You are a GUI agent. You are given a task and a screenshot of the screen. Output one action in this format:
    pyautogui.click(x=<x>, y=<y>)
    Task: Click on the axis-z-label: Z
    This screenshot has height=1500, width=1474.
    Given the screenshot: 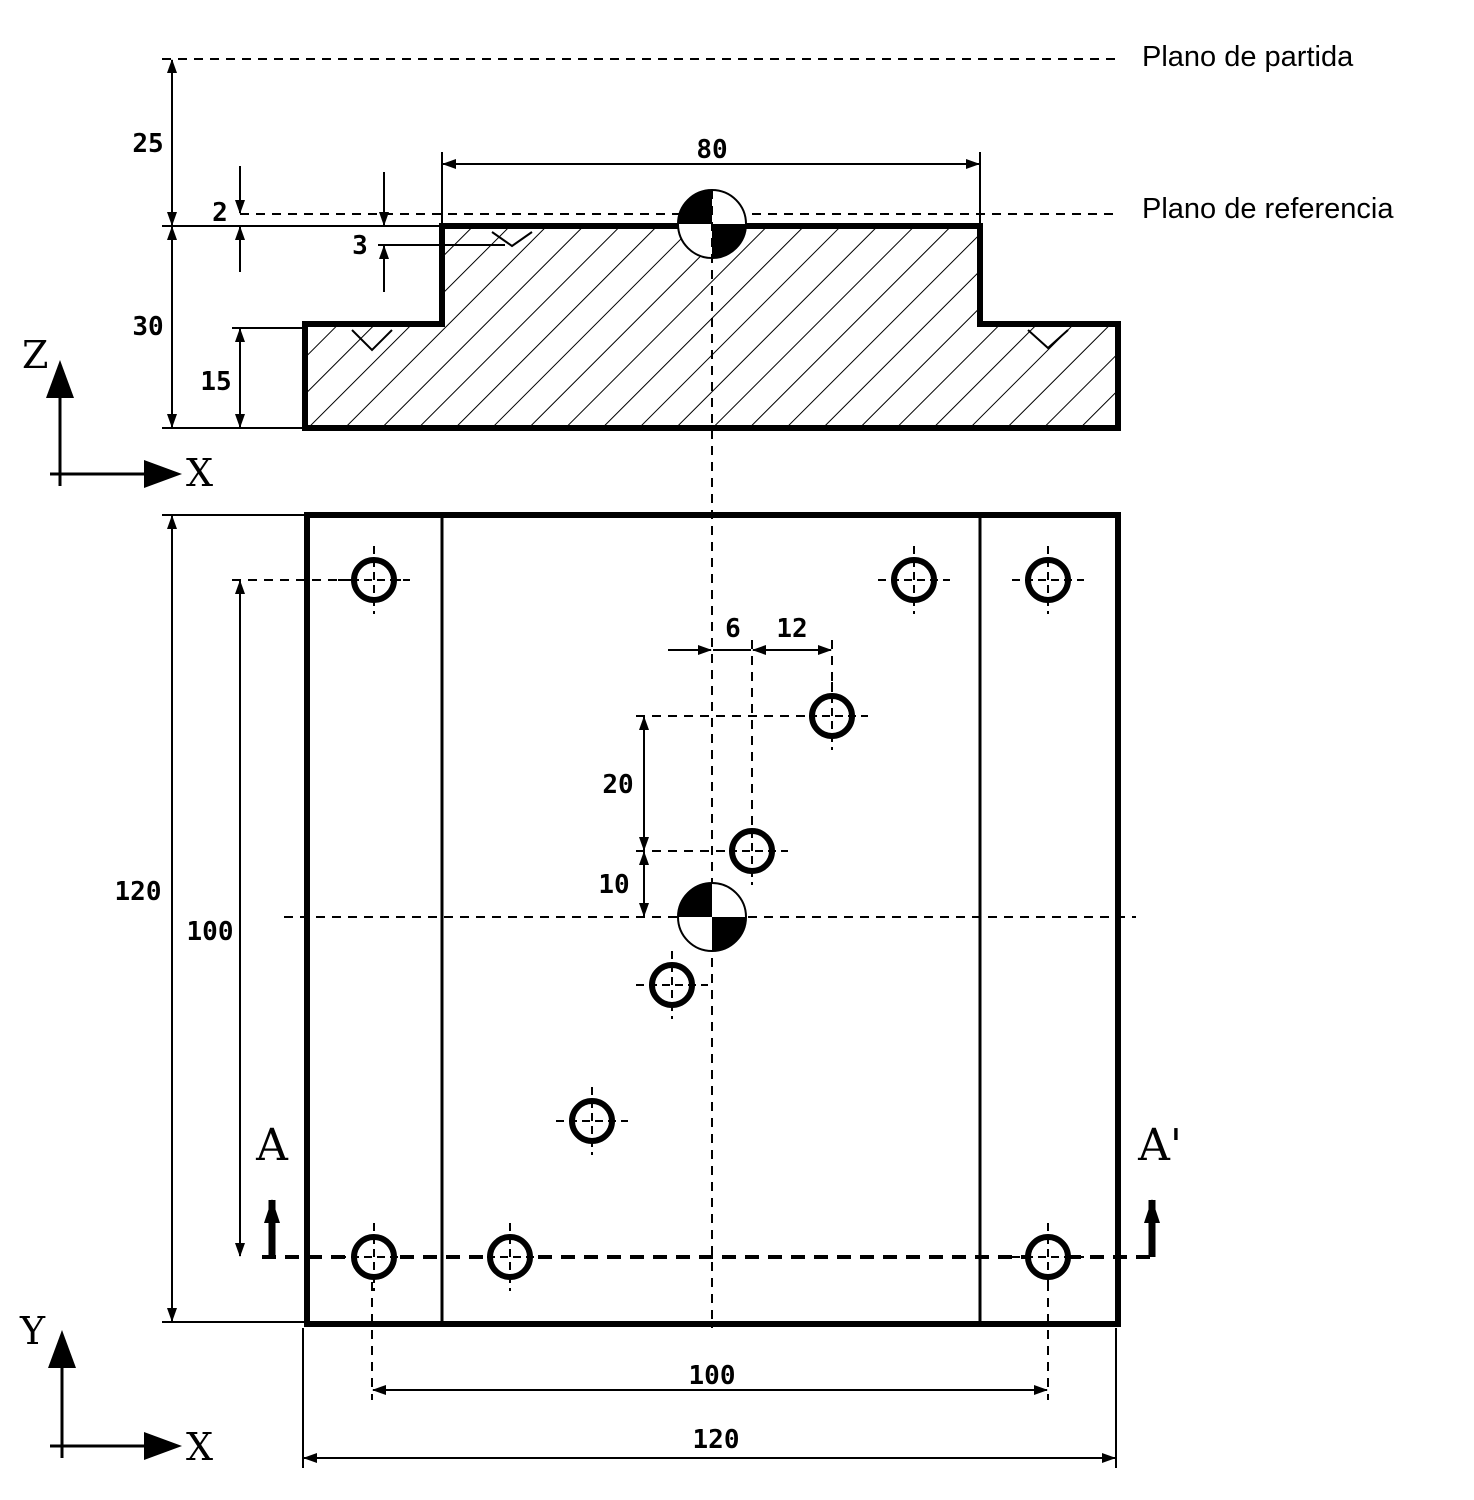 What is the action you would take?
    pyautogui.click(x=35, y=355)
    